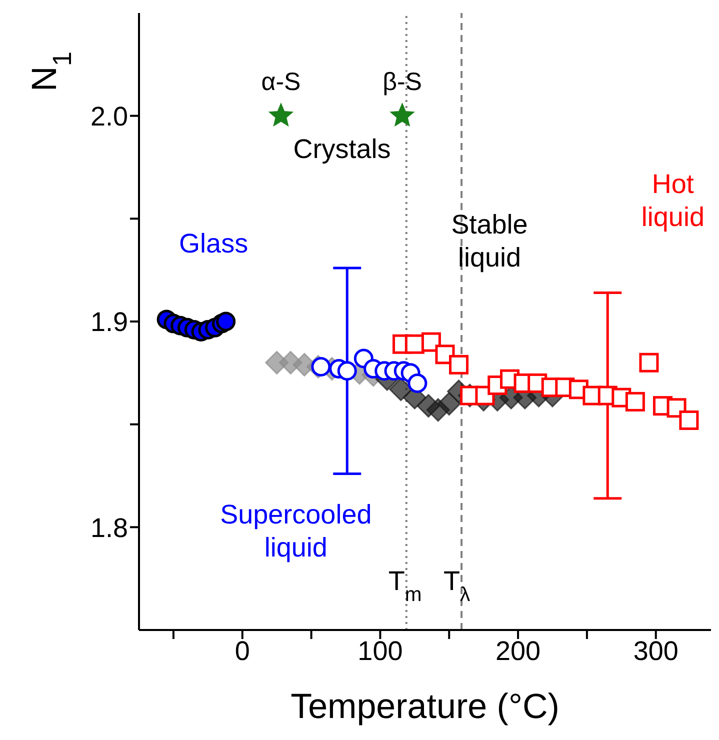 This screenshot has width=719, height=740. I want to click on ref-line-label: T$_{m}$, so click(405, 586).